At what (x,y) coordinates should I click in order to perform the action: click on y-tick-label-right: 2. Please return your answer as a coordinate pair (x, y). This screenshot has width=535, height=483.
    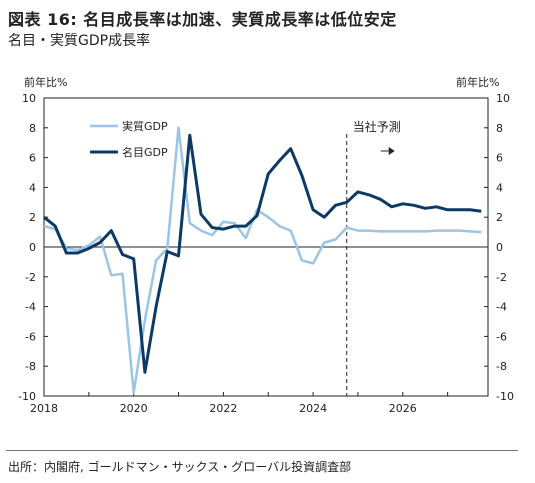
    Looking at the image, I should click on (499, 217).